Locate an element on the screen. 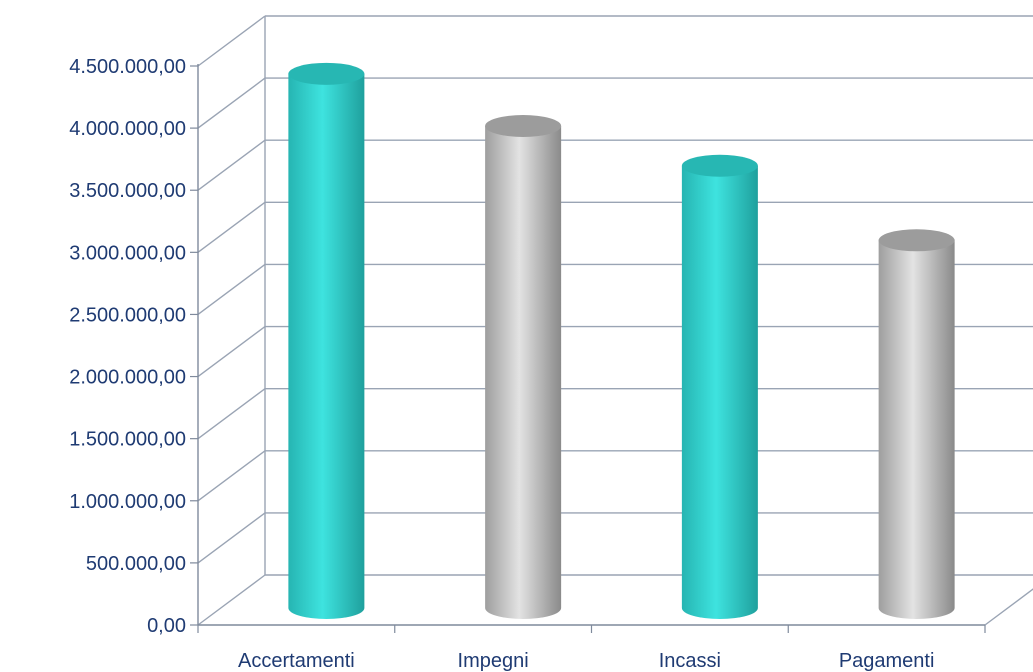  x-axis-category-labels: Accertamenti Impegni Incassi Pagamenti is located at coordinates (586, 661).